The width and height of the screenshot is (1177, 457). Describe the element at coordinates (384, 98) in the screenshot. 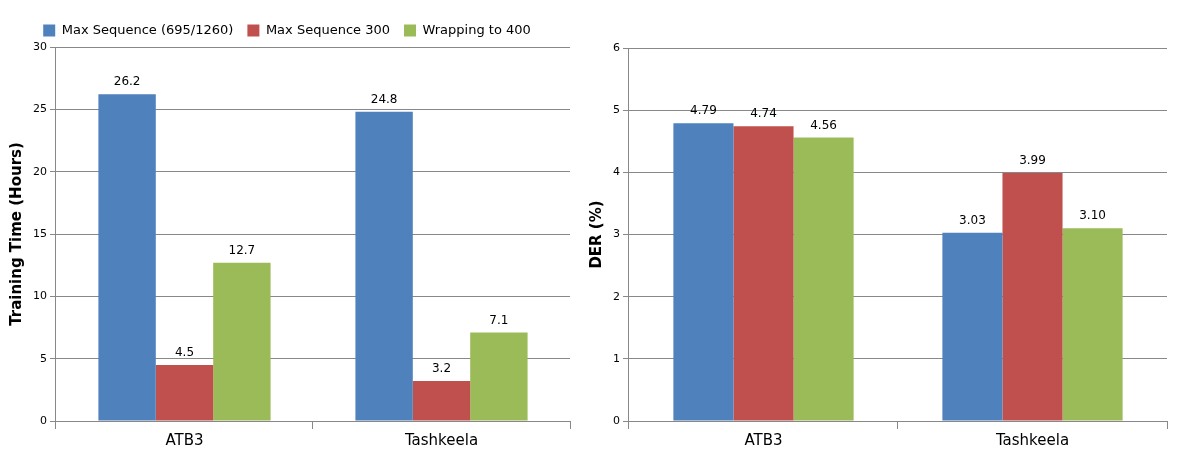

I see `data-label: 24.8` at that location.